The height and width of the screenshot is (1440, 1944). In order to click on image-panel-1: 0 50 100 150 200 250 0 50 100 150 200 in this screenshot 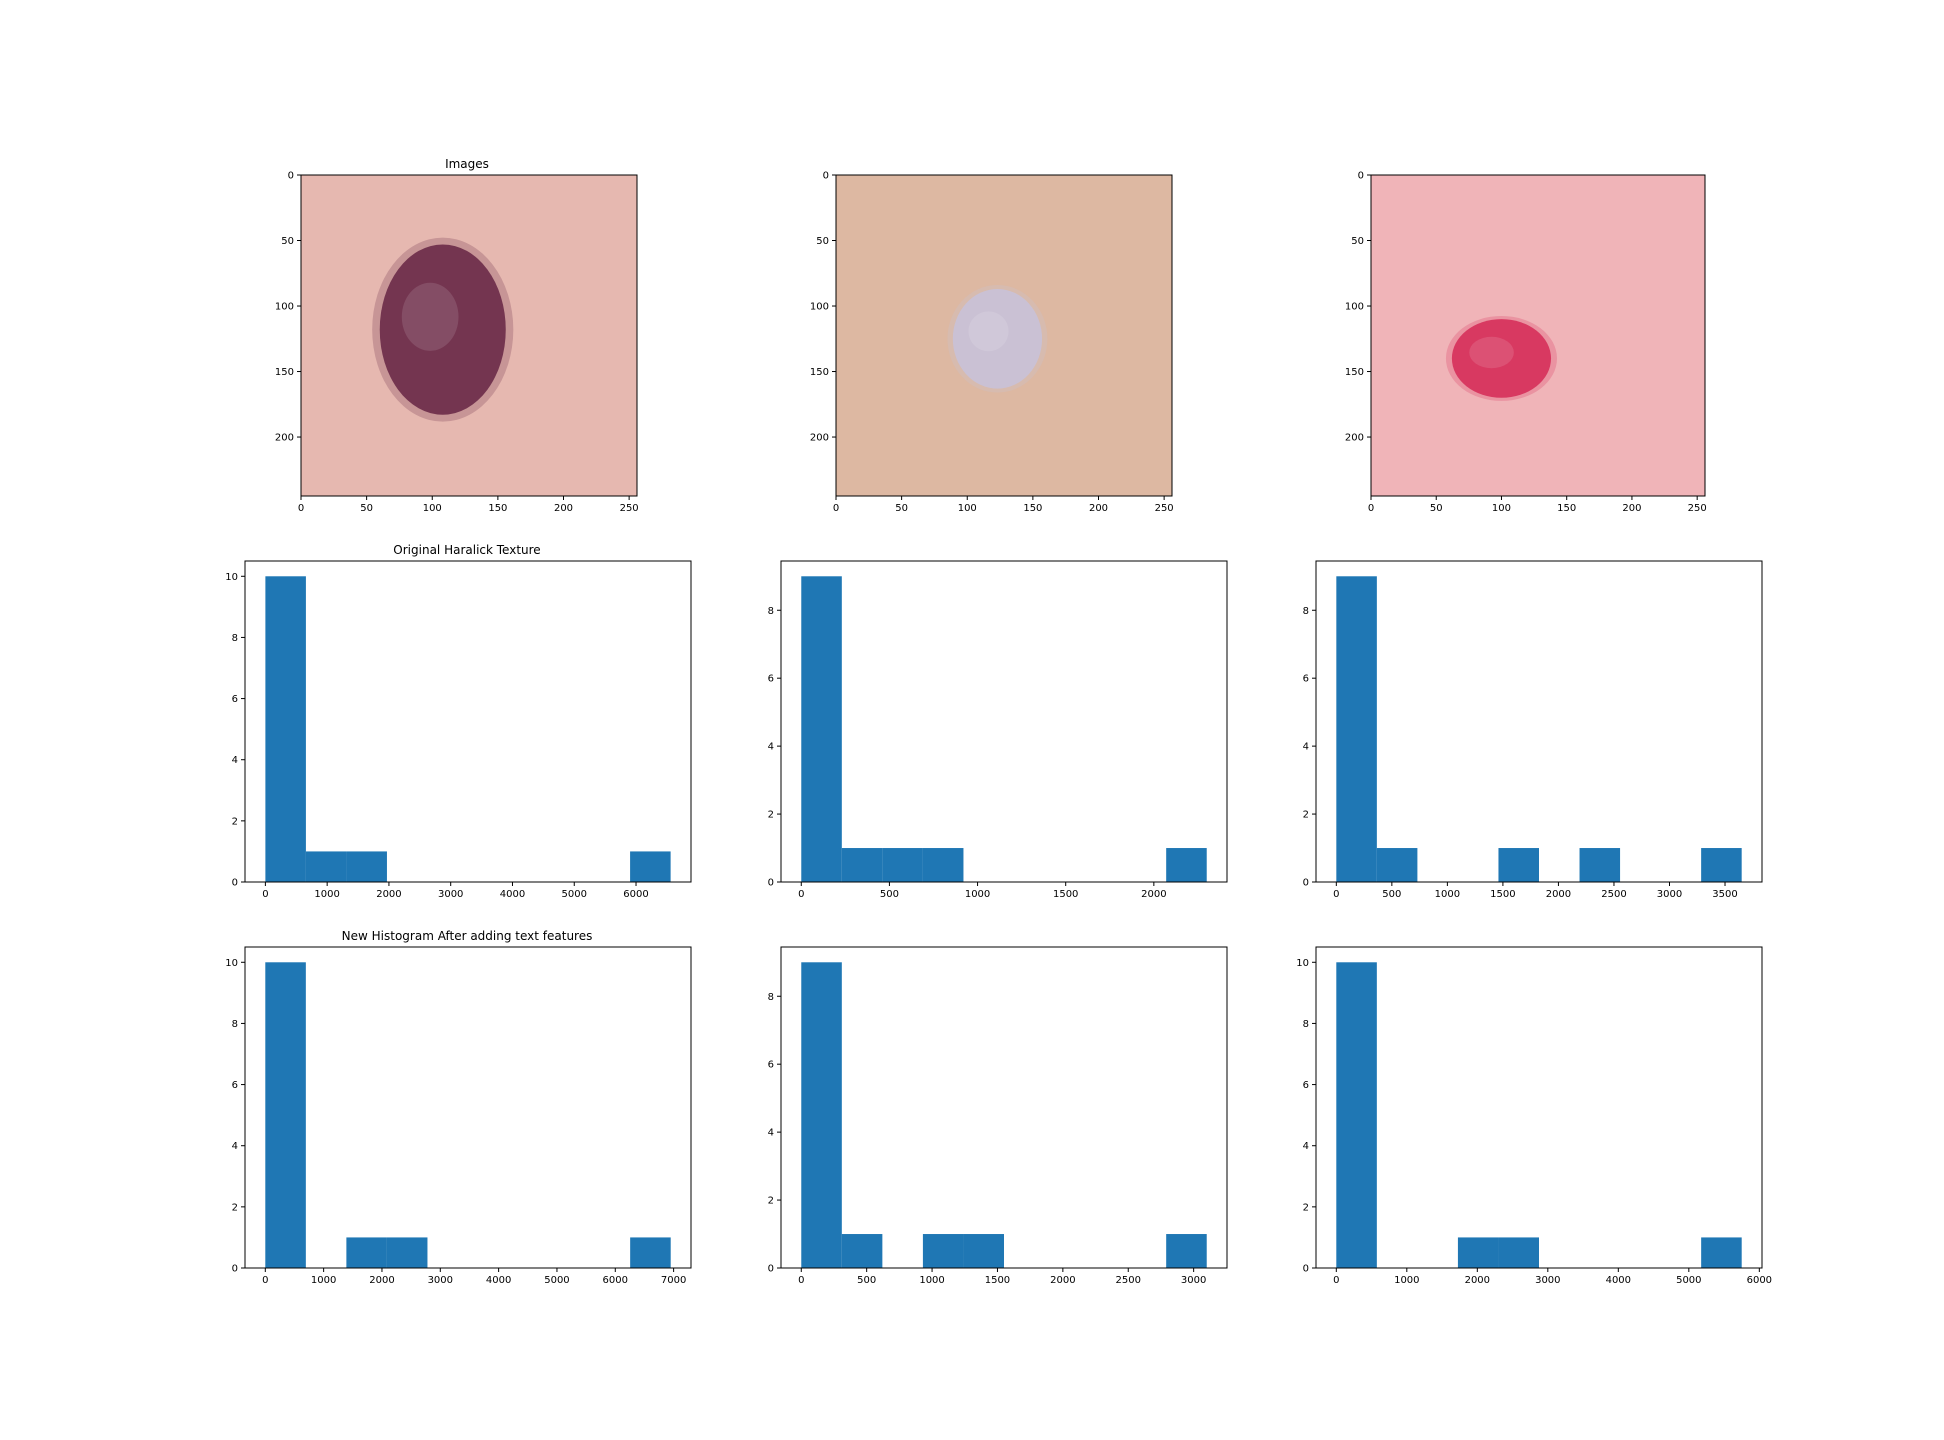, I will do `click(457, 343)`.